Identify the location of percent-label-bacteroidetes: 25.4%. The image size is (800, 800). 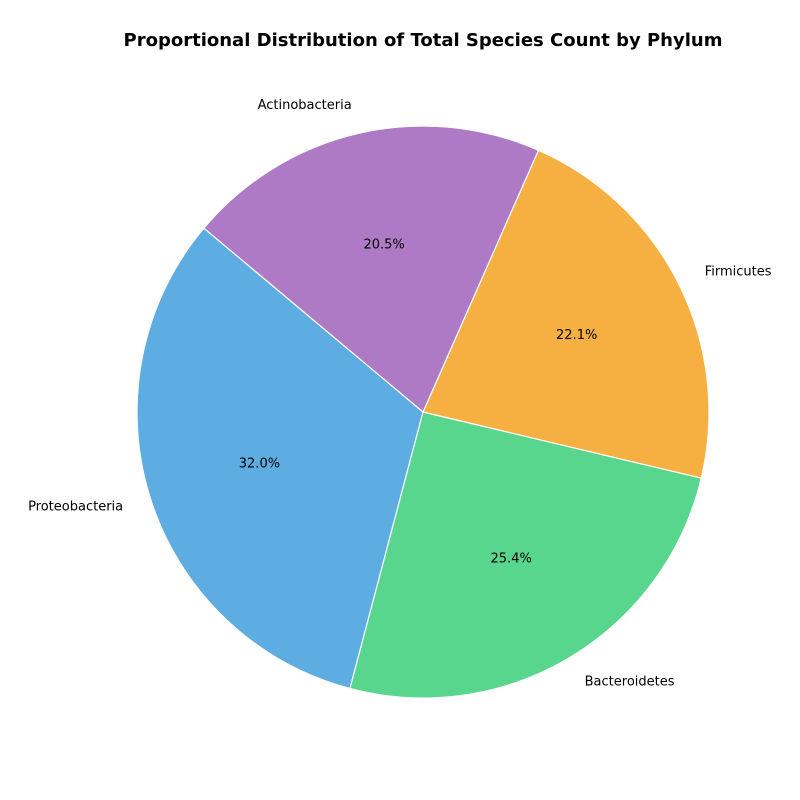
(511, 559).